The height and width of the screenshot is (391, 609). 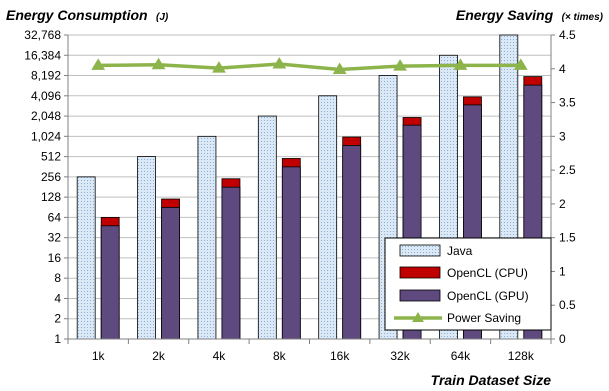 I want to click on left-tick-label: 8, so click(x=57, y=278).